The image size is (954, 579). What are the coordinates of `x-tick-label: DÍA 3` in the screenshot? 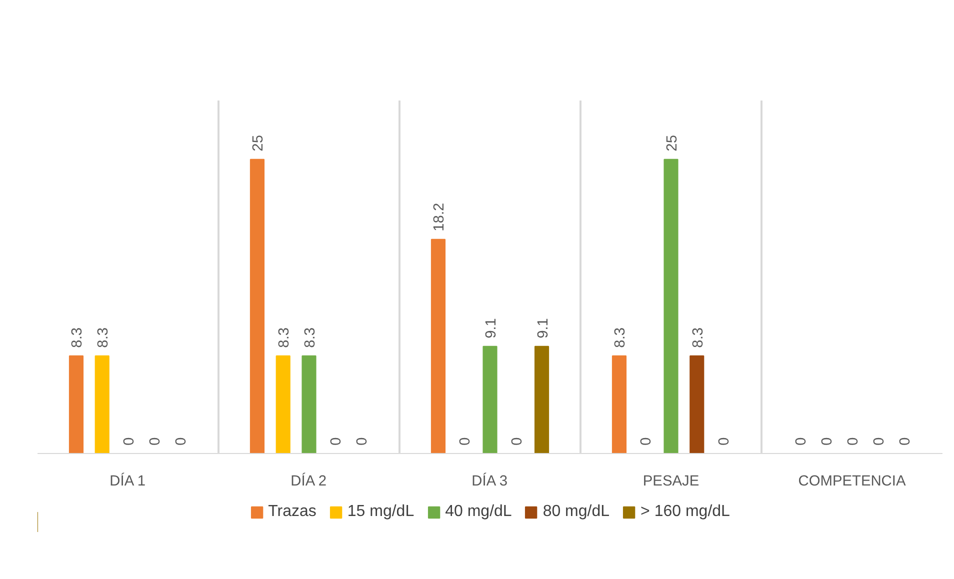 It's located at (490, 481).